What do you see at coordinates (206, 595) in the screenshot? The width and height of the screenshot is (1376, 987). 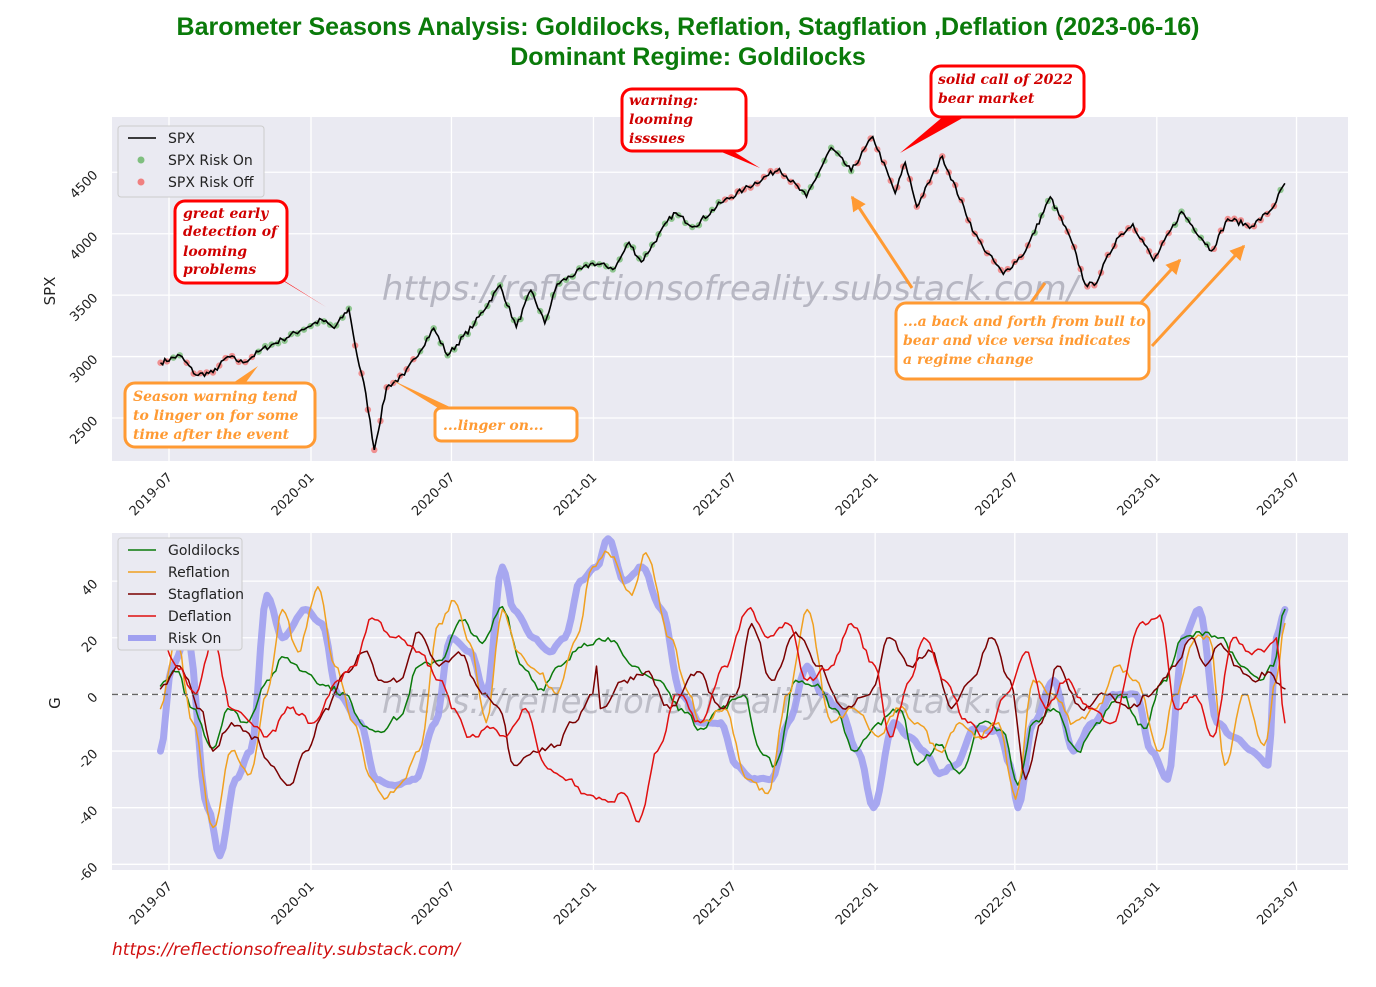 I see `seasons-legend-label-stagflation: Stagflation` at bounding box center [206, 595].